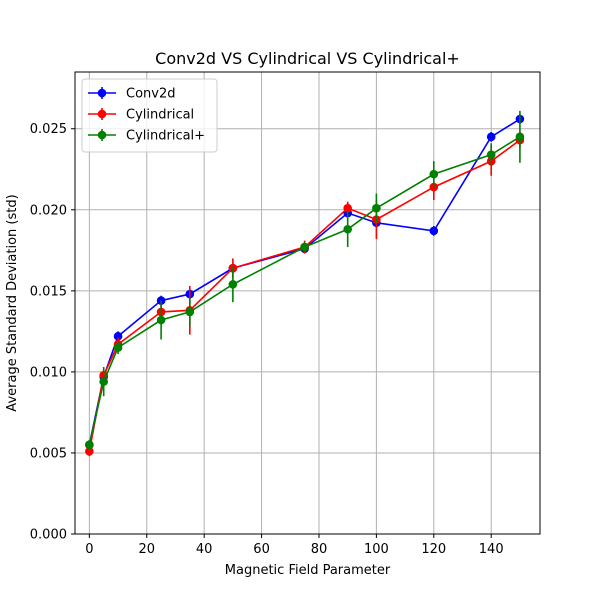 The height and width of the screenshot is (600, 600). What do you see at coordinates (89, 549) in the screenshot?
I see `x-tick-label: 0` at bounding box center [89, 549].